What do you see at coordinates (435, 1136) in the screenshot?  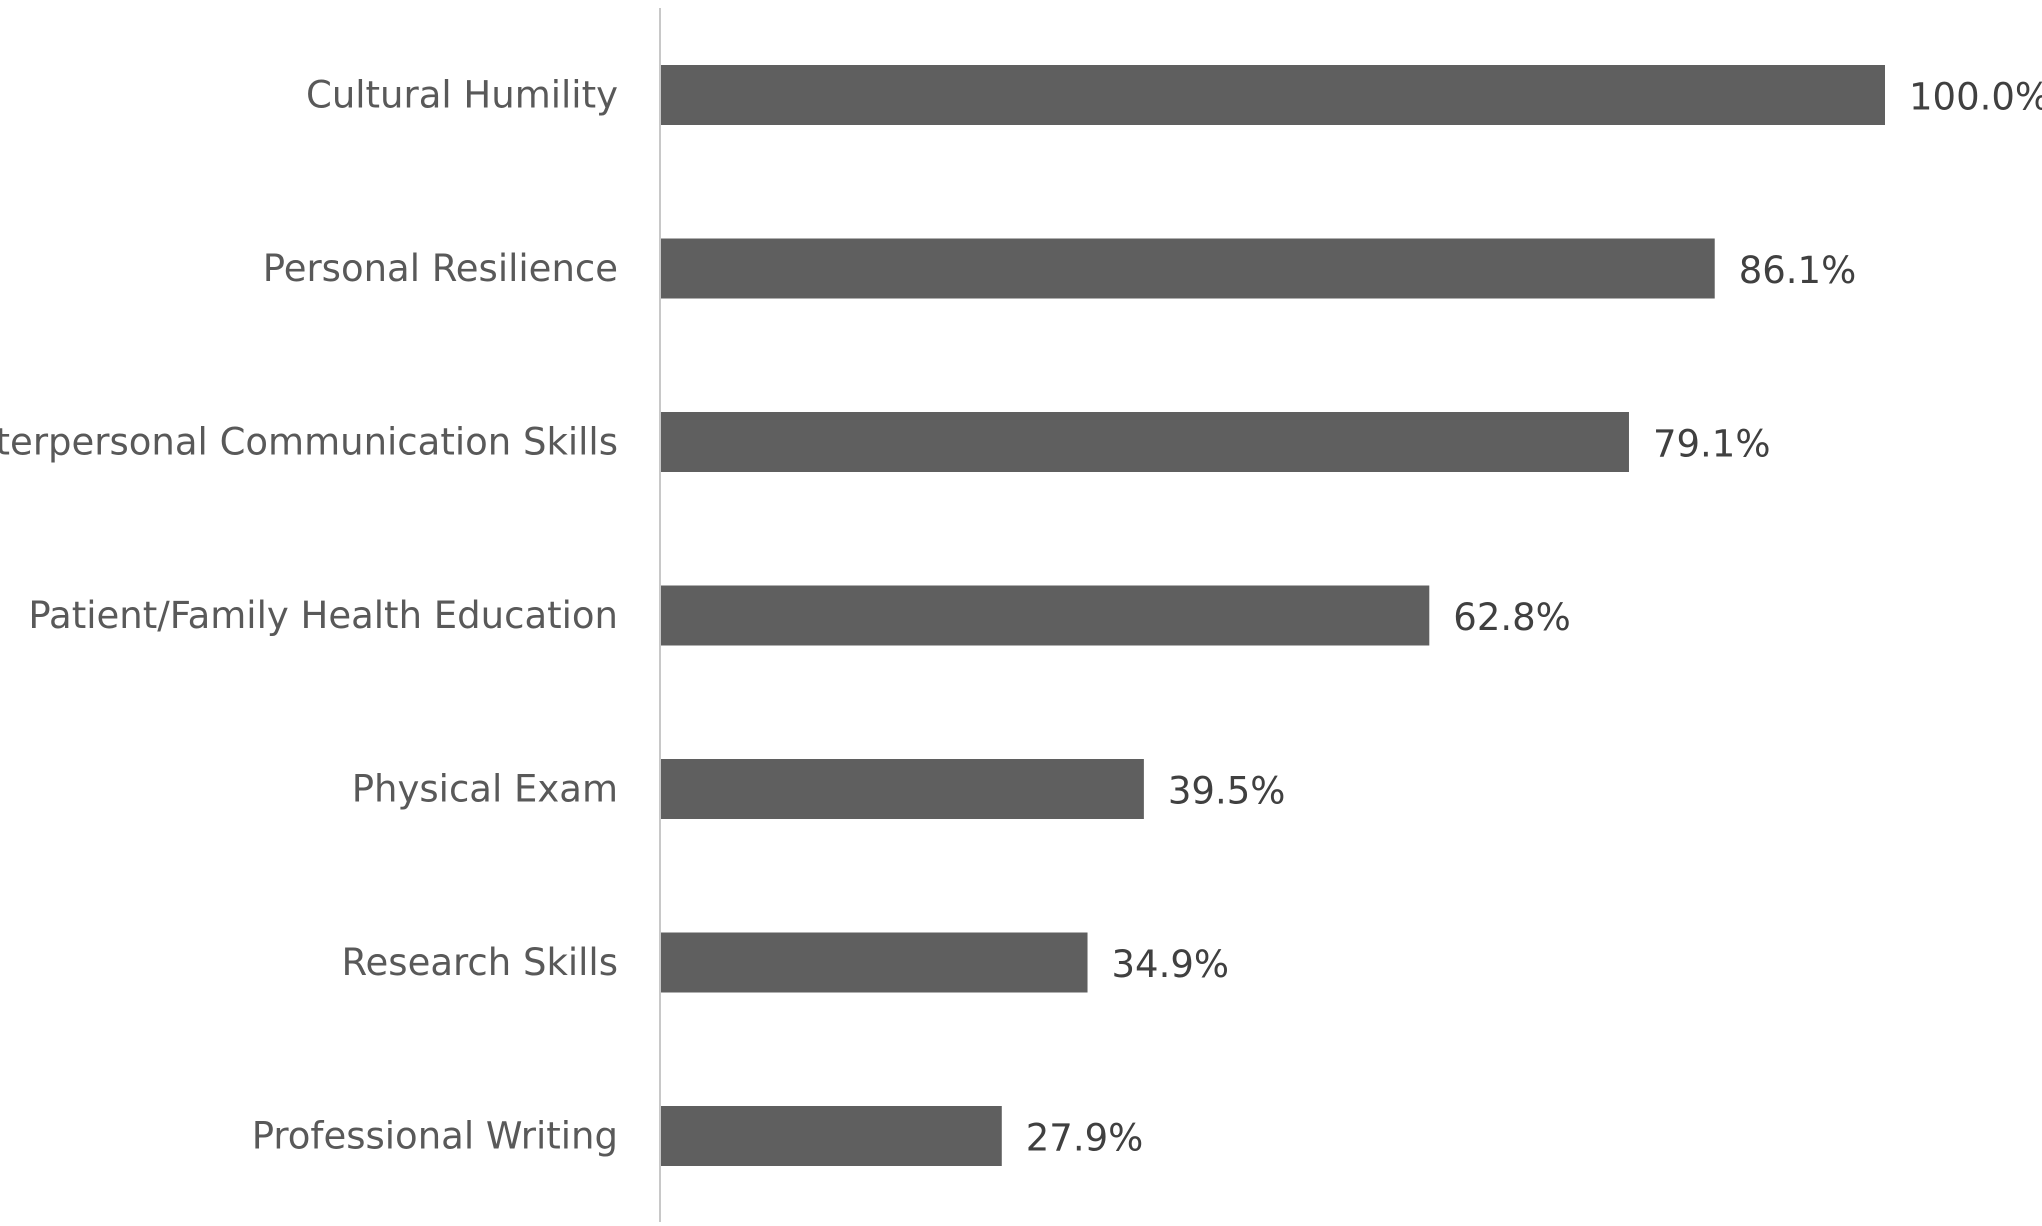 I see `category-label: Professional Writing` at bounding box center [435, 1136].